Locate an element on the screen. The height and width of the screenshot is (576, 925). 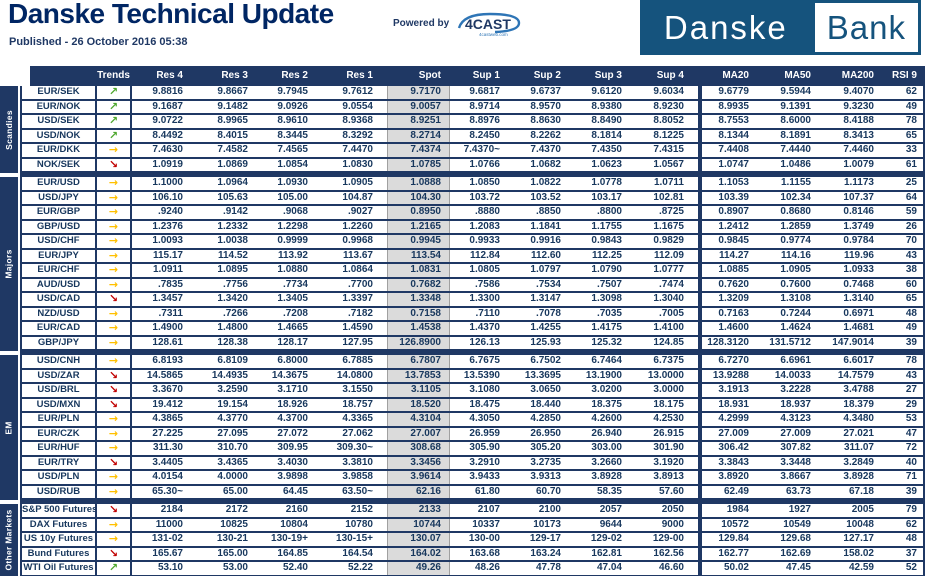
cell-trend: → is located at coordinates (114, 419).